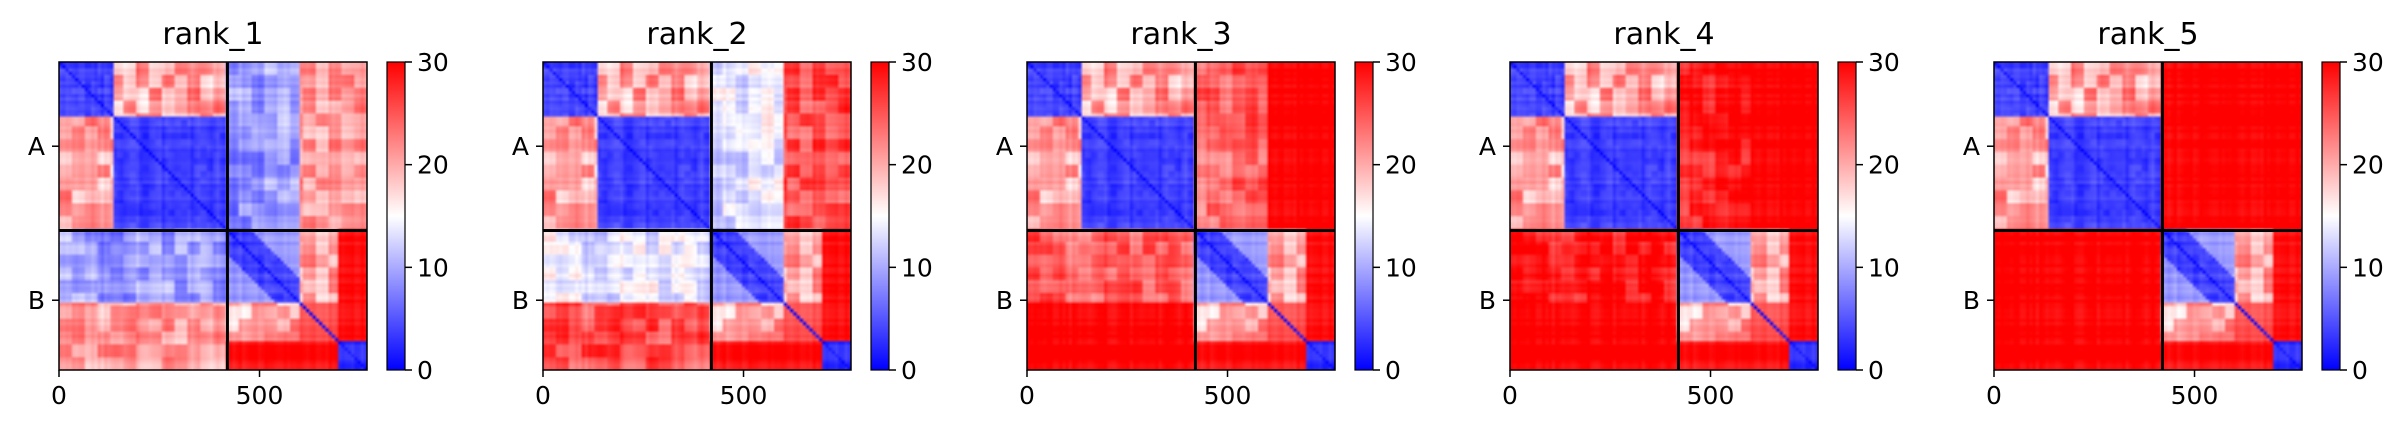 The image size is (2401, 438). What do you see at coordinates (212, 34) in the screenshot?
I see `panel-title: rank_1` at bounding box center [212, 34].